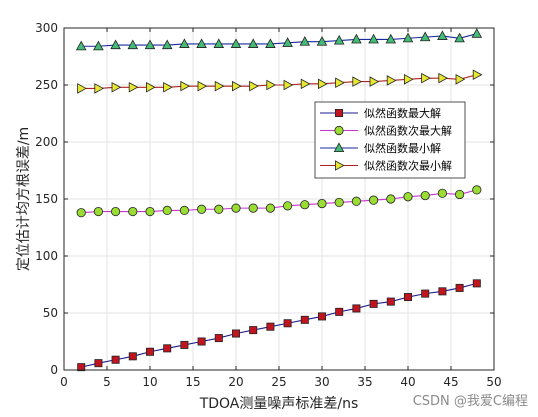 The image size is (538, 417). I want to click on legend-label: 似然函数次最小解, so click(408, 166).